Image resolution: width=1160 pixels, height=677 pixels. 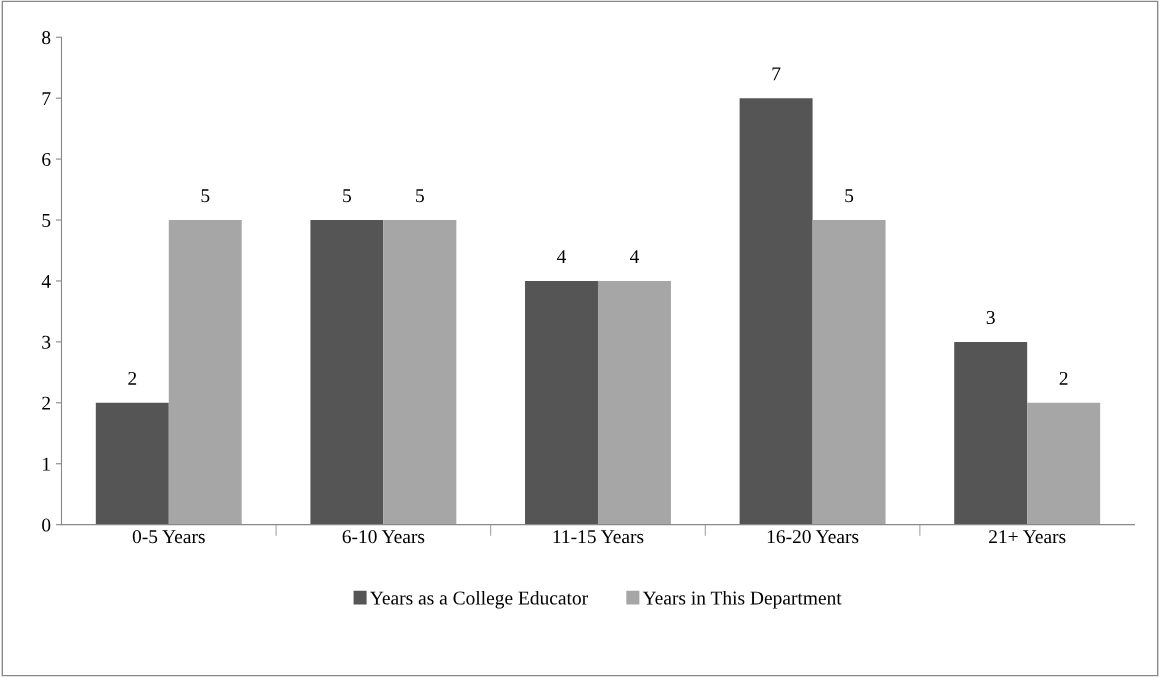 What do you see at coordinates (46, 38) in the screenshot?
I see `y-tick-label: 8` at bounding box center [46, 38].